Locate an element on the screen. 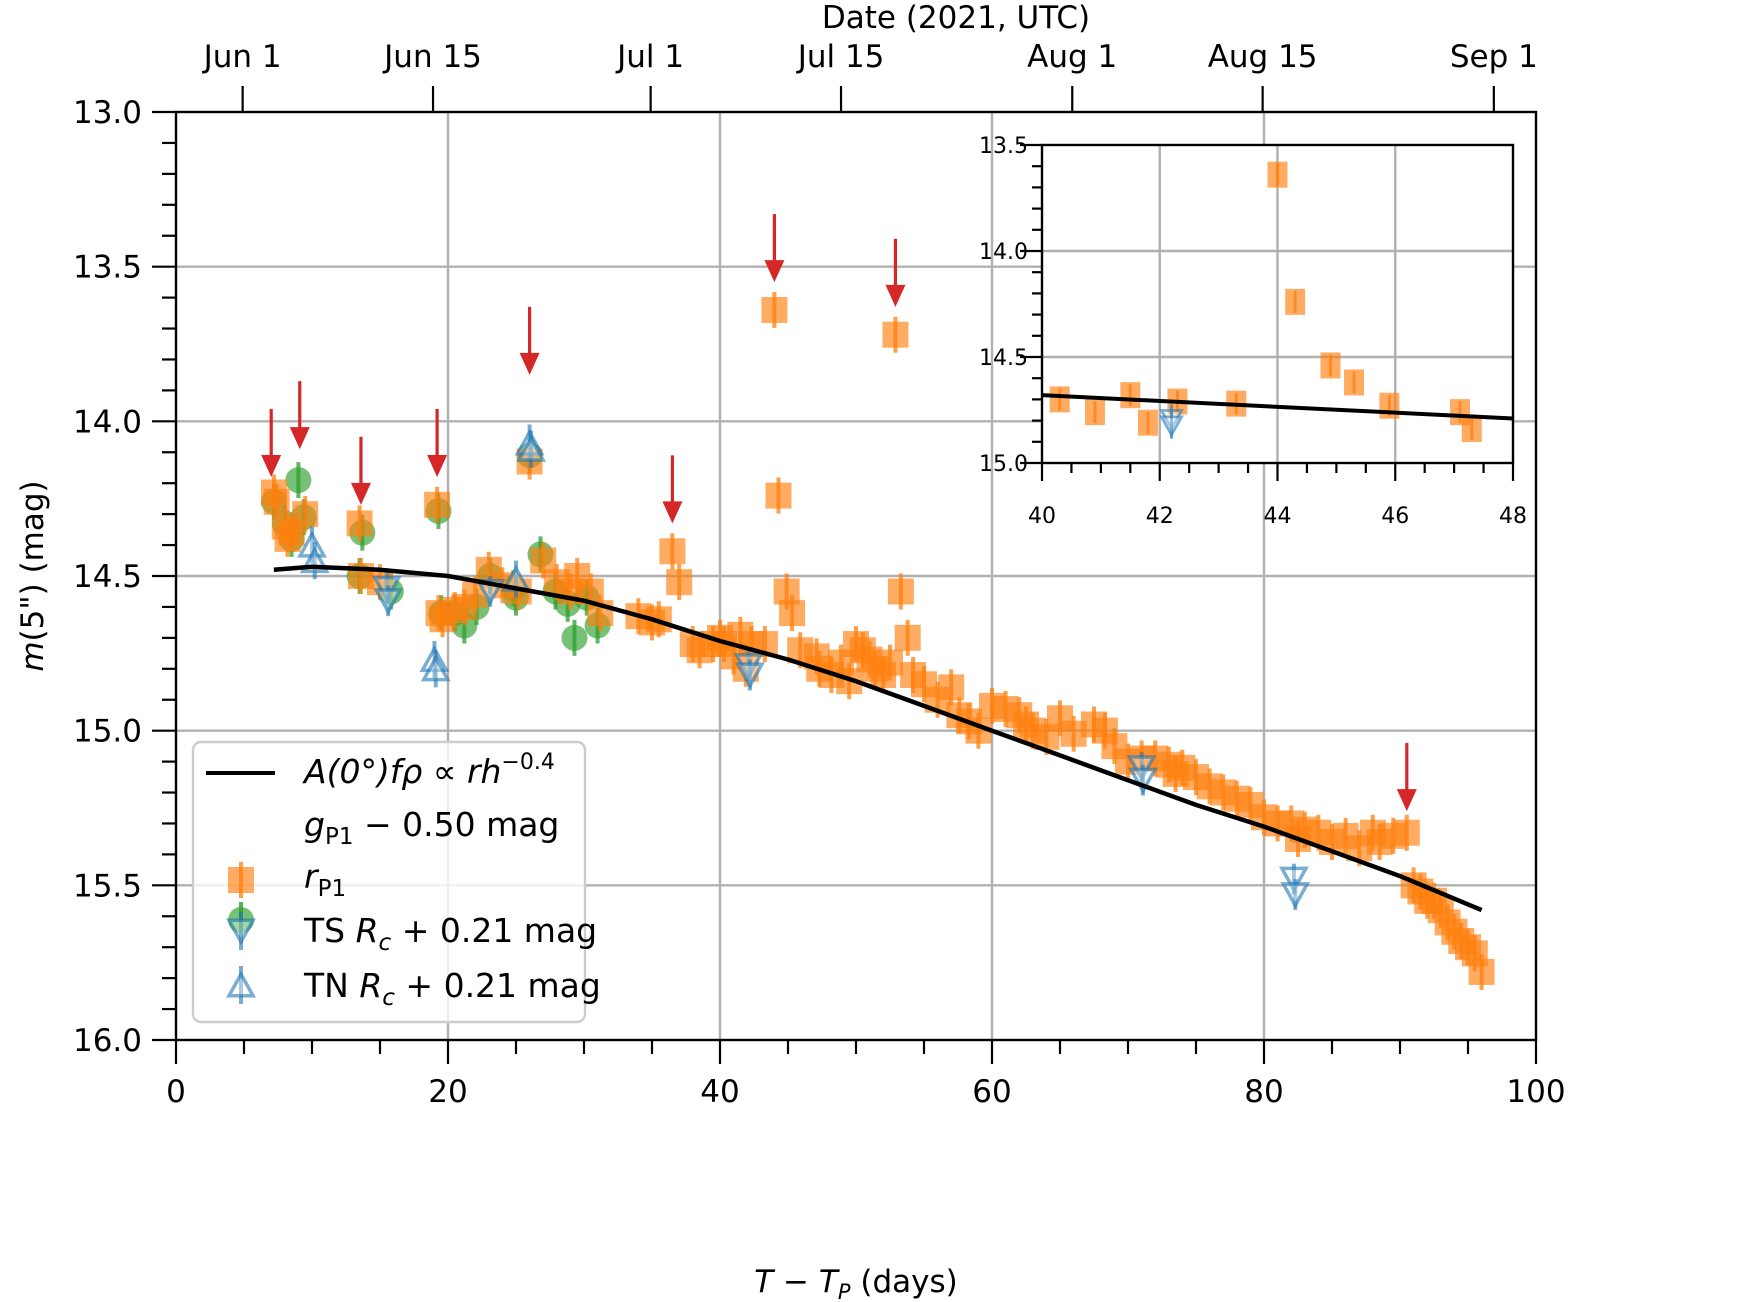 This screenshot has height=1302, width=1750. inset-model-line is located at coordinates (1277, 407).